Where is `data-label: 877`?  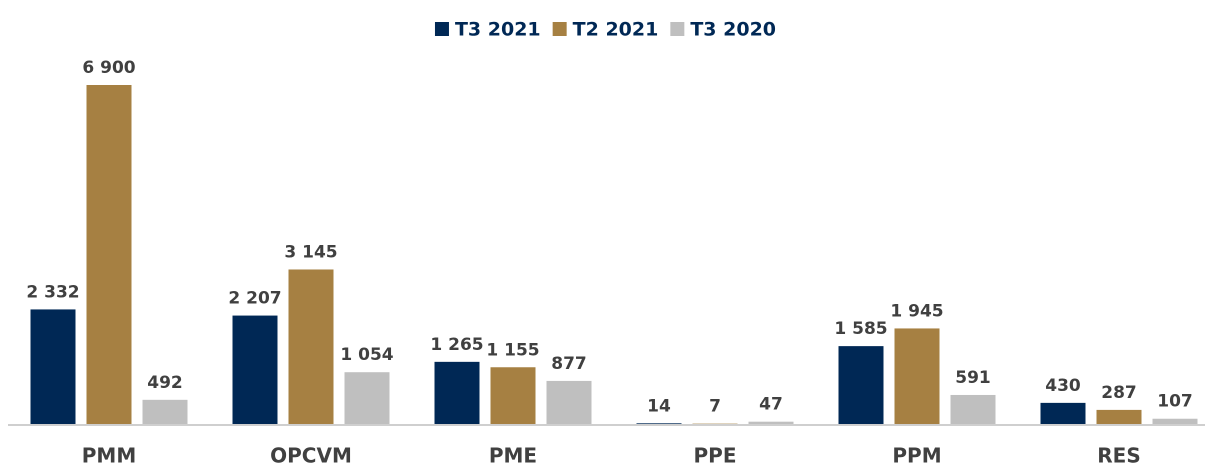
data-label: 877 is located at coordinates (569, 364).